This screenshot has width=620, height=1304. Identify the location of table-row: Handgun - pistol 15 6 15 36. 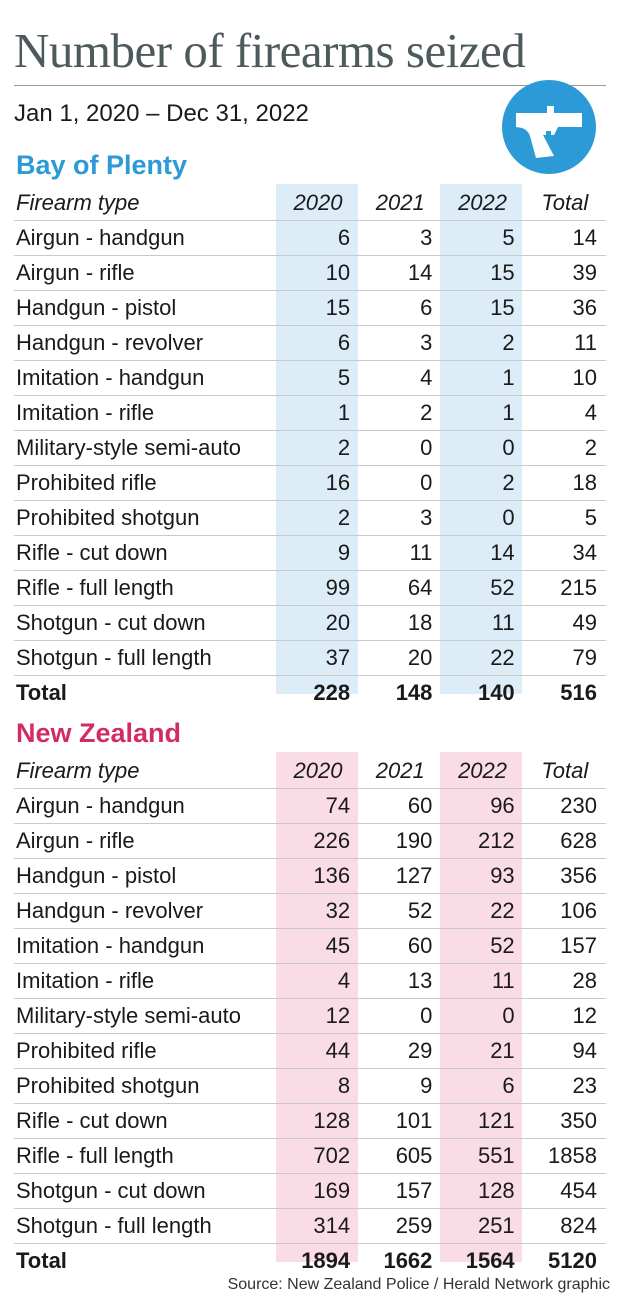
(310, 308).